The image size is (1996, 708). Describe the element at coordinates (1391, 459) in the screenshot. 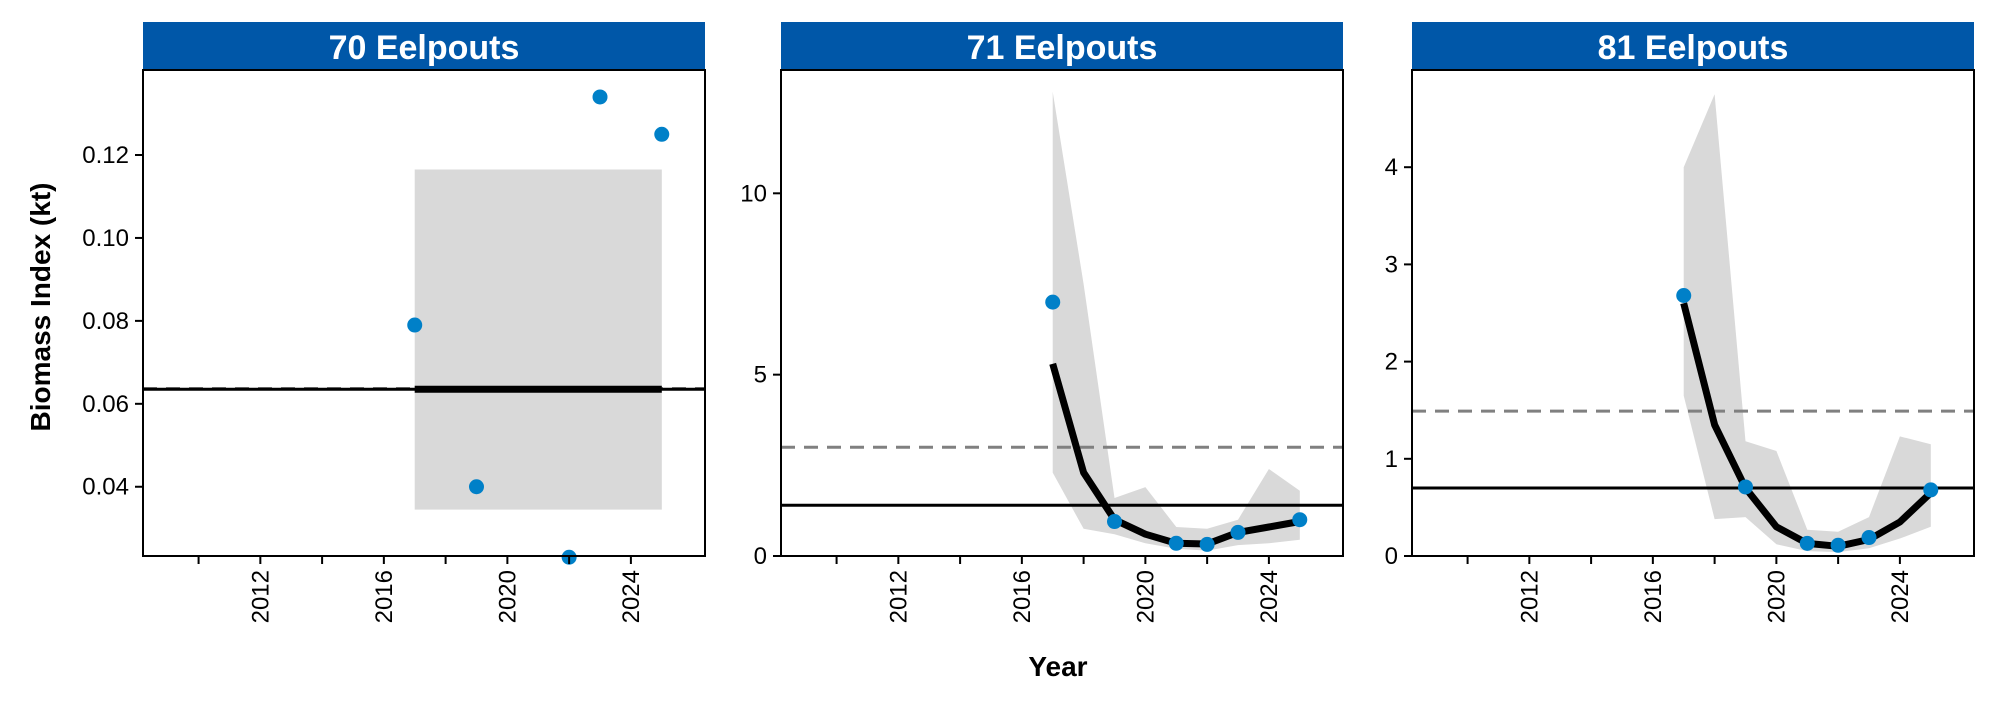

I see `y-tick-label: 1` at that location.